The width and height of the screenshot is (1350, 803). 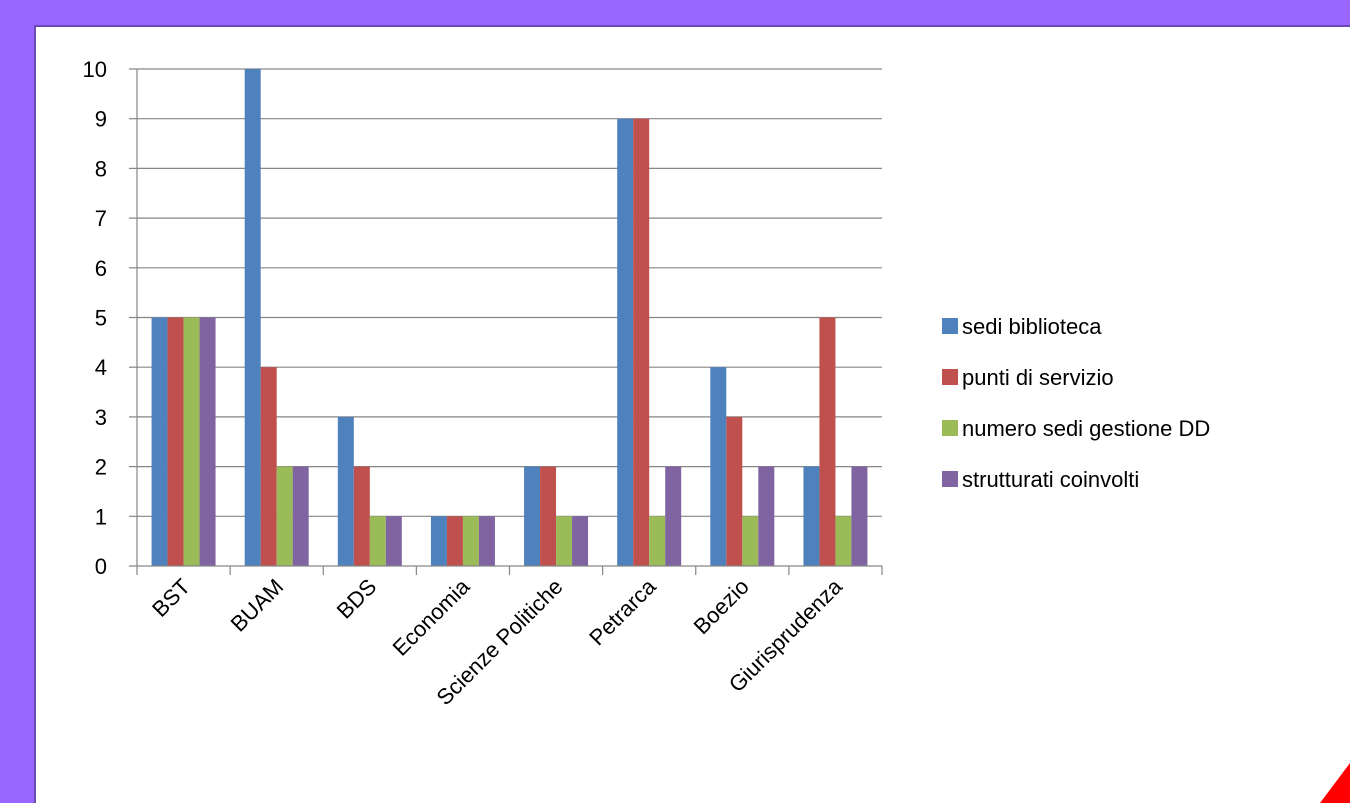 I want to click on x-tick-label: BUAM, so click(x=257, y=605).